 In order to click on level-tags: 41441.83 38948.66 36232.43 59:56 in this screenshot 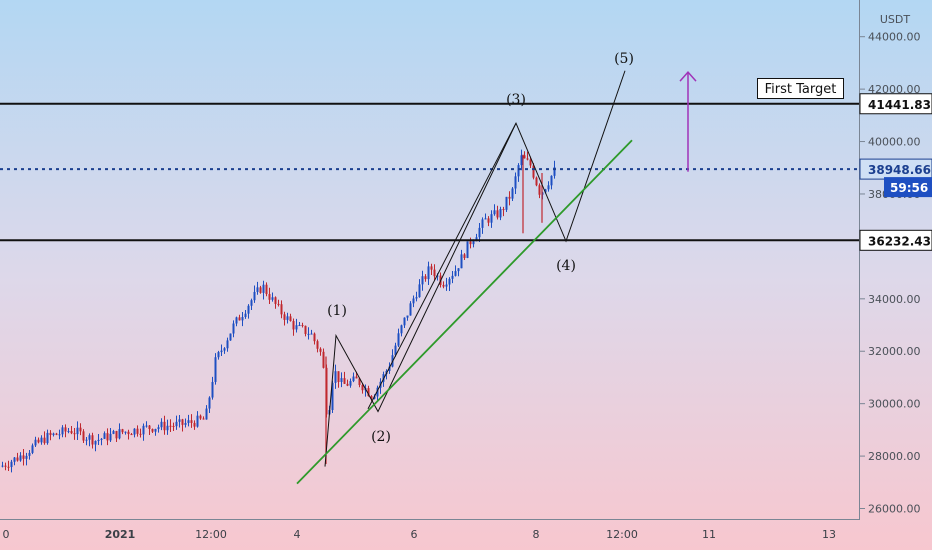, I will do `click(895, 172)`.